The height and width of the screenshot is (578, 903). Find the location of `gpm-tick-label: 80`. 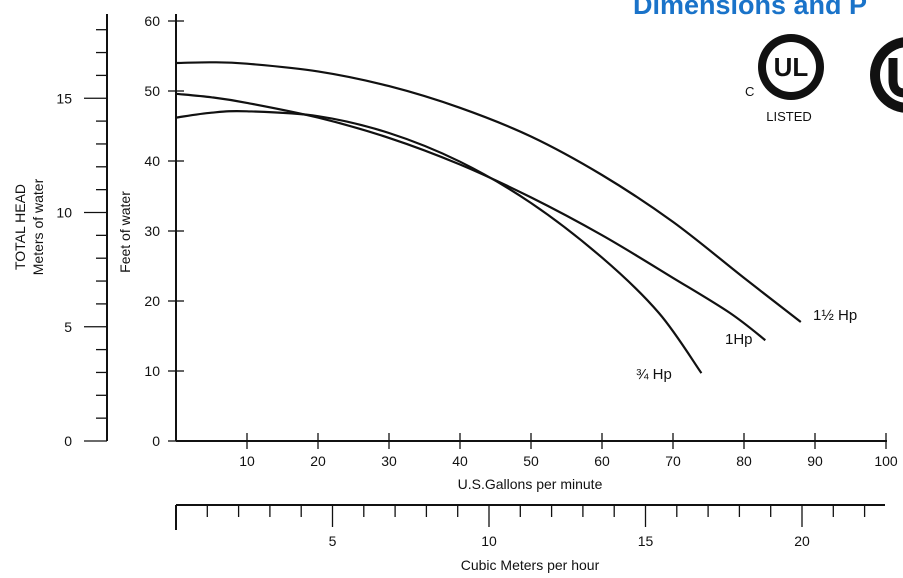

gpm-tick-label: 80 is located at coordinates (744, 461).